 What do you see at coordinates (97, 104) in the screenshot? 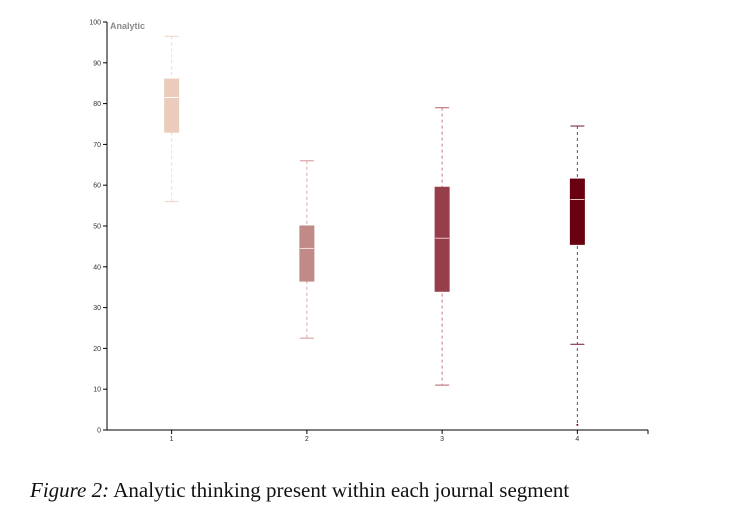
I see `y-tick-label: 80` at bounding box center [97, 104].